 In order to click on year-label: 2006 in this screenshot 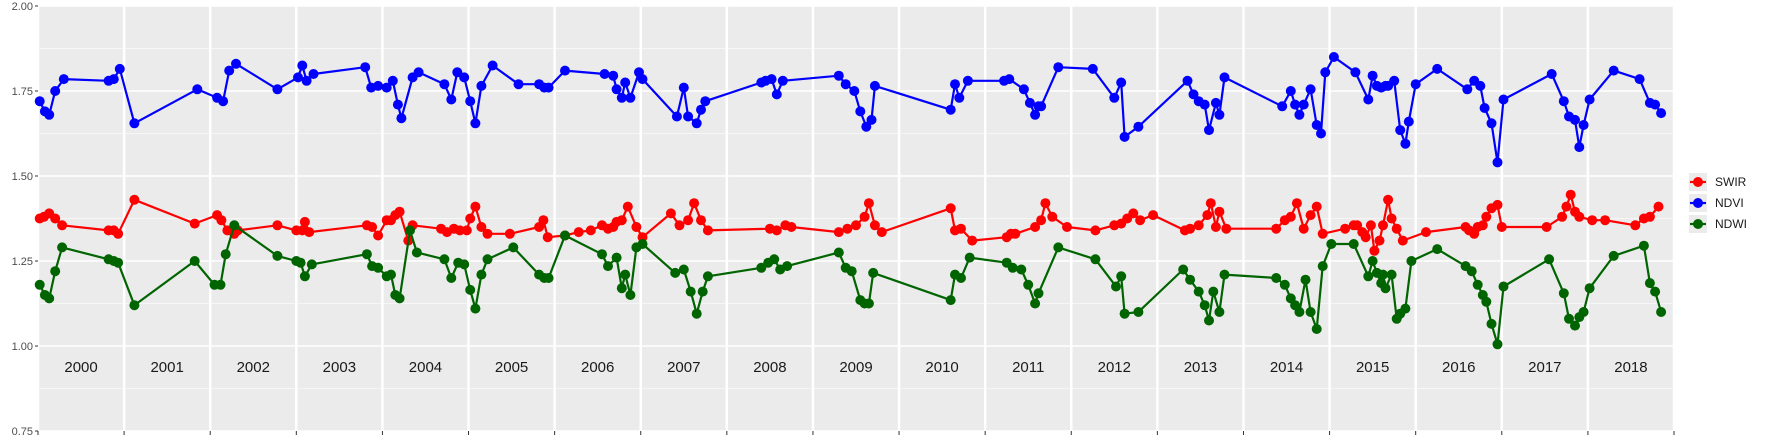, I will do `click(597, 367)`.